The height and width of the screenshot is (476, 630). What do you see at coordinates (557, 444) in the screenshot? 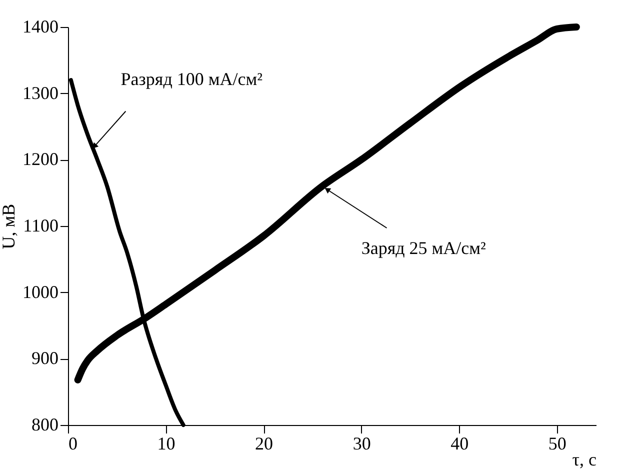
I see `x-tick-label: 50` at bounding box center [557, 444].